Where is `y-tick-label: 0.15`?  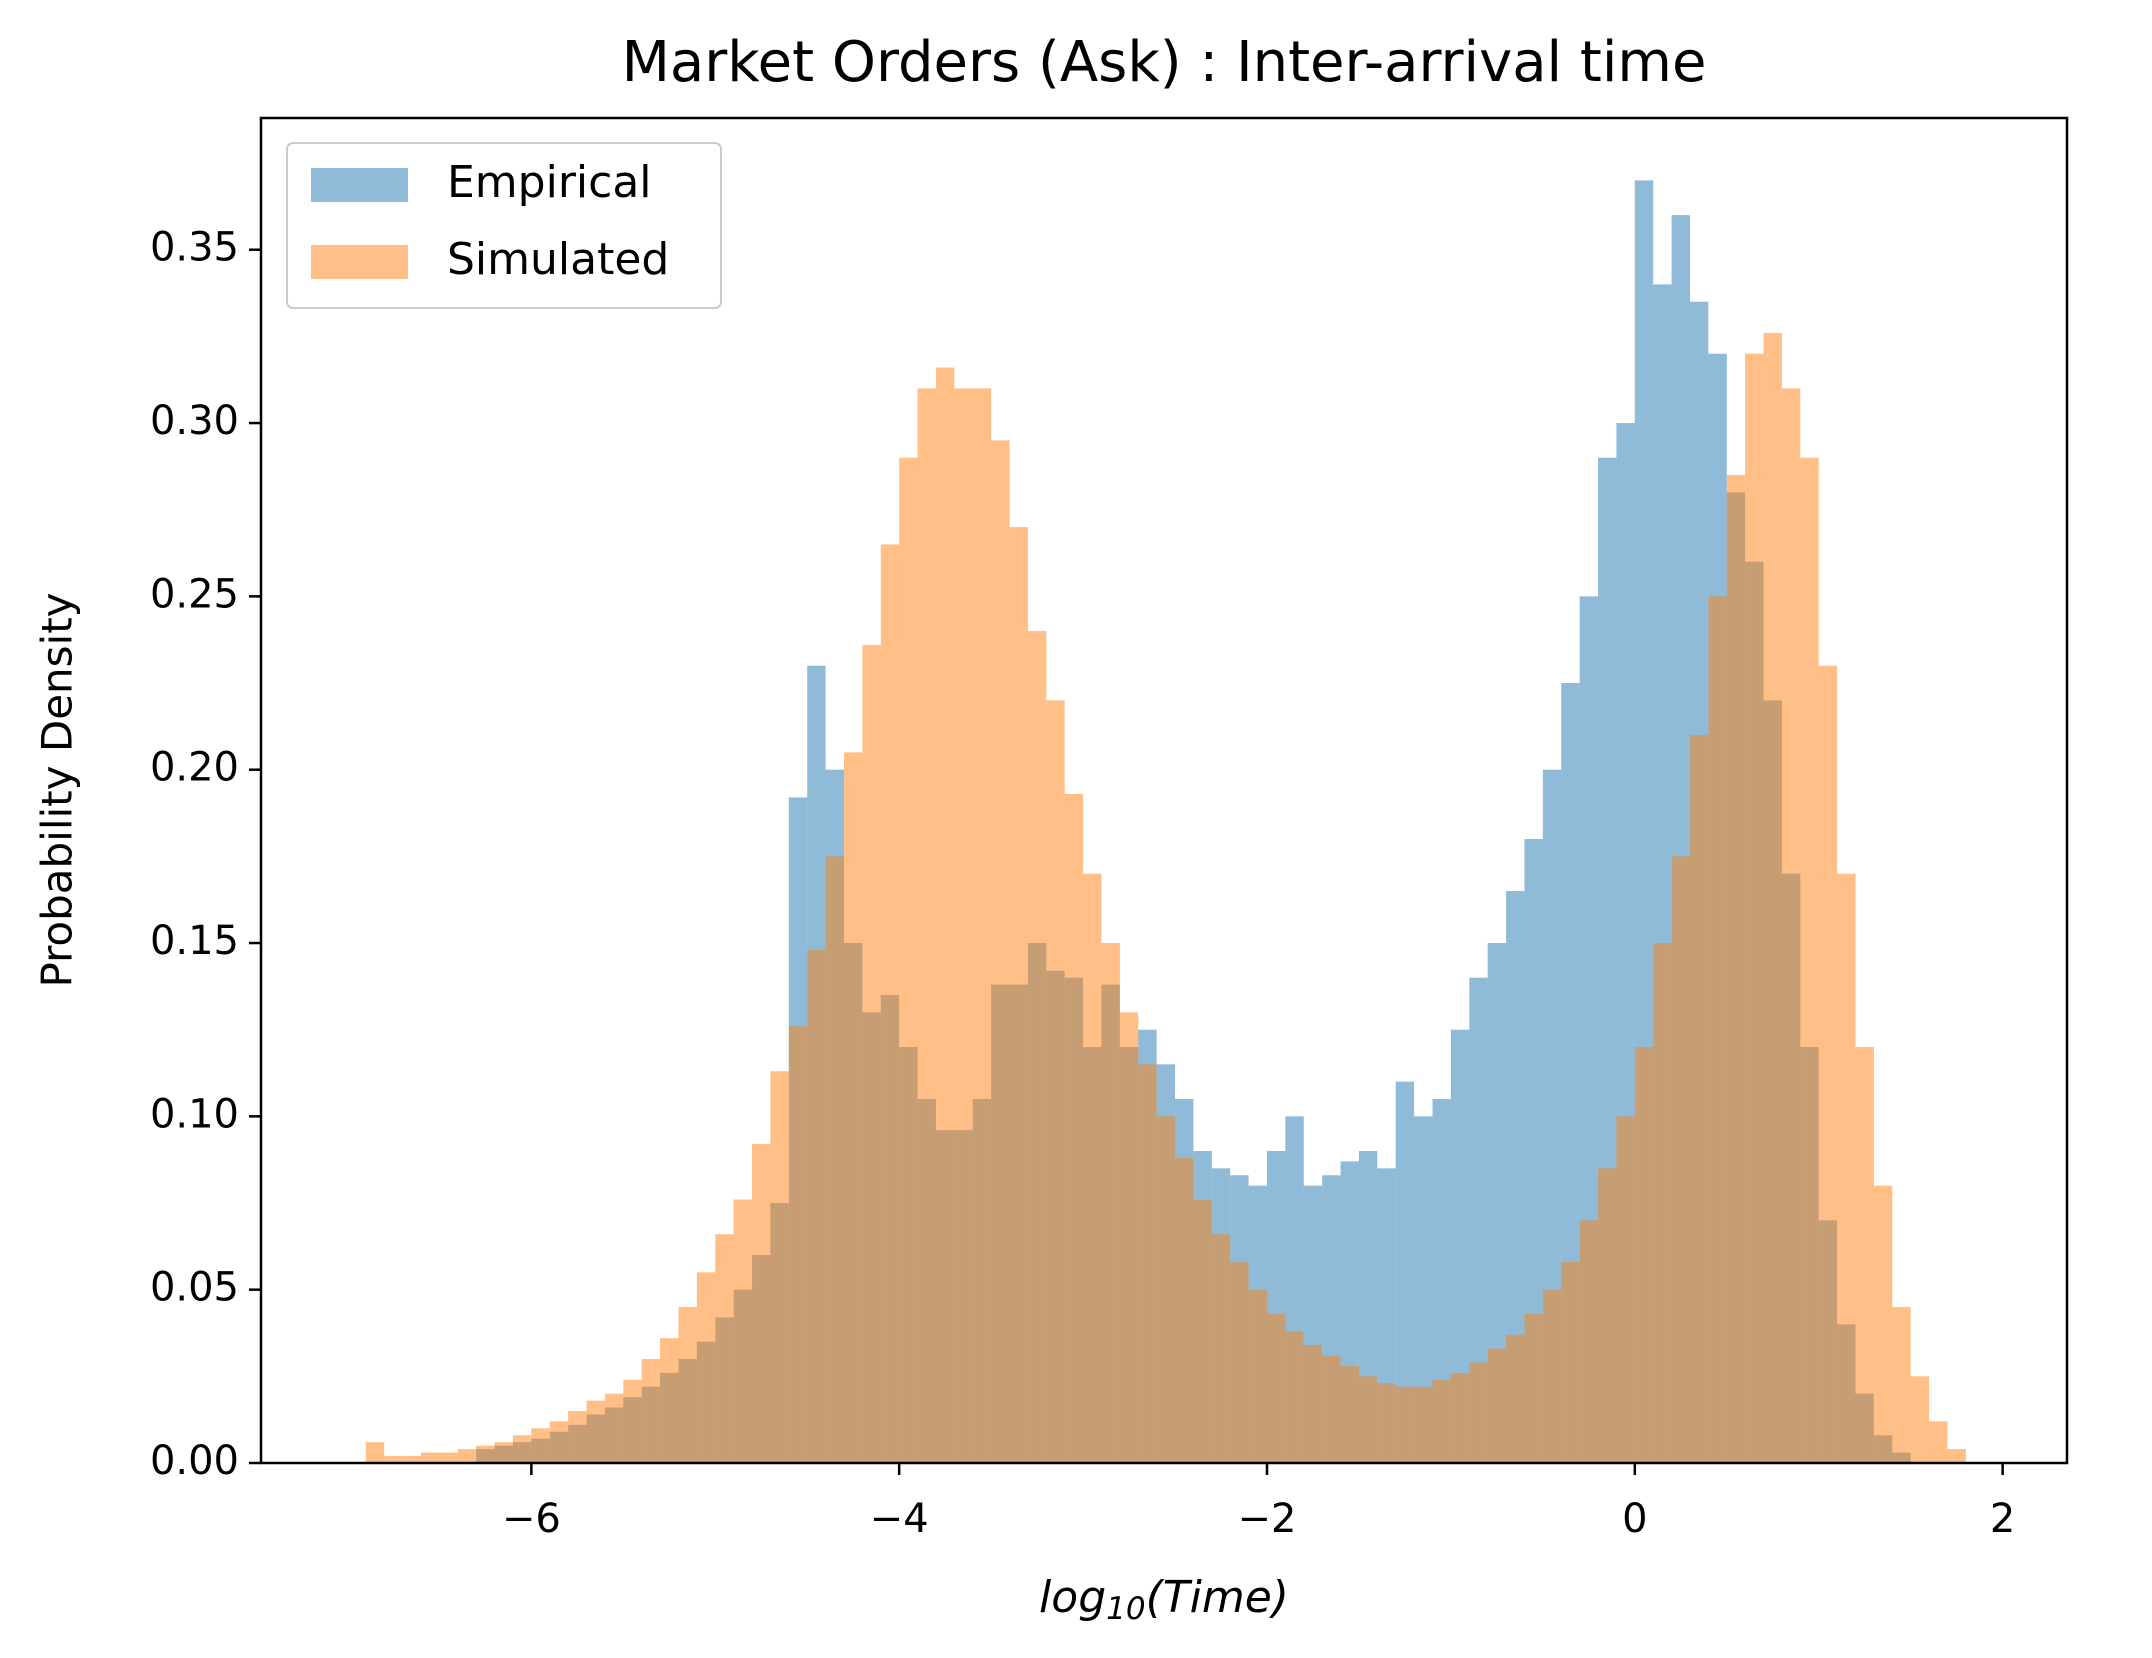 y-tick-label: 0.15 is located at coordinates (194, 941).